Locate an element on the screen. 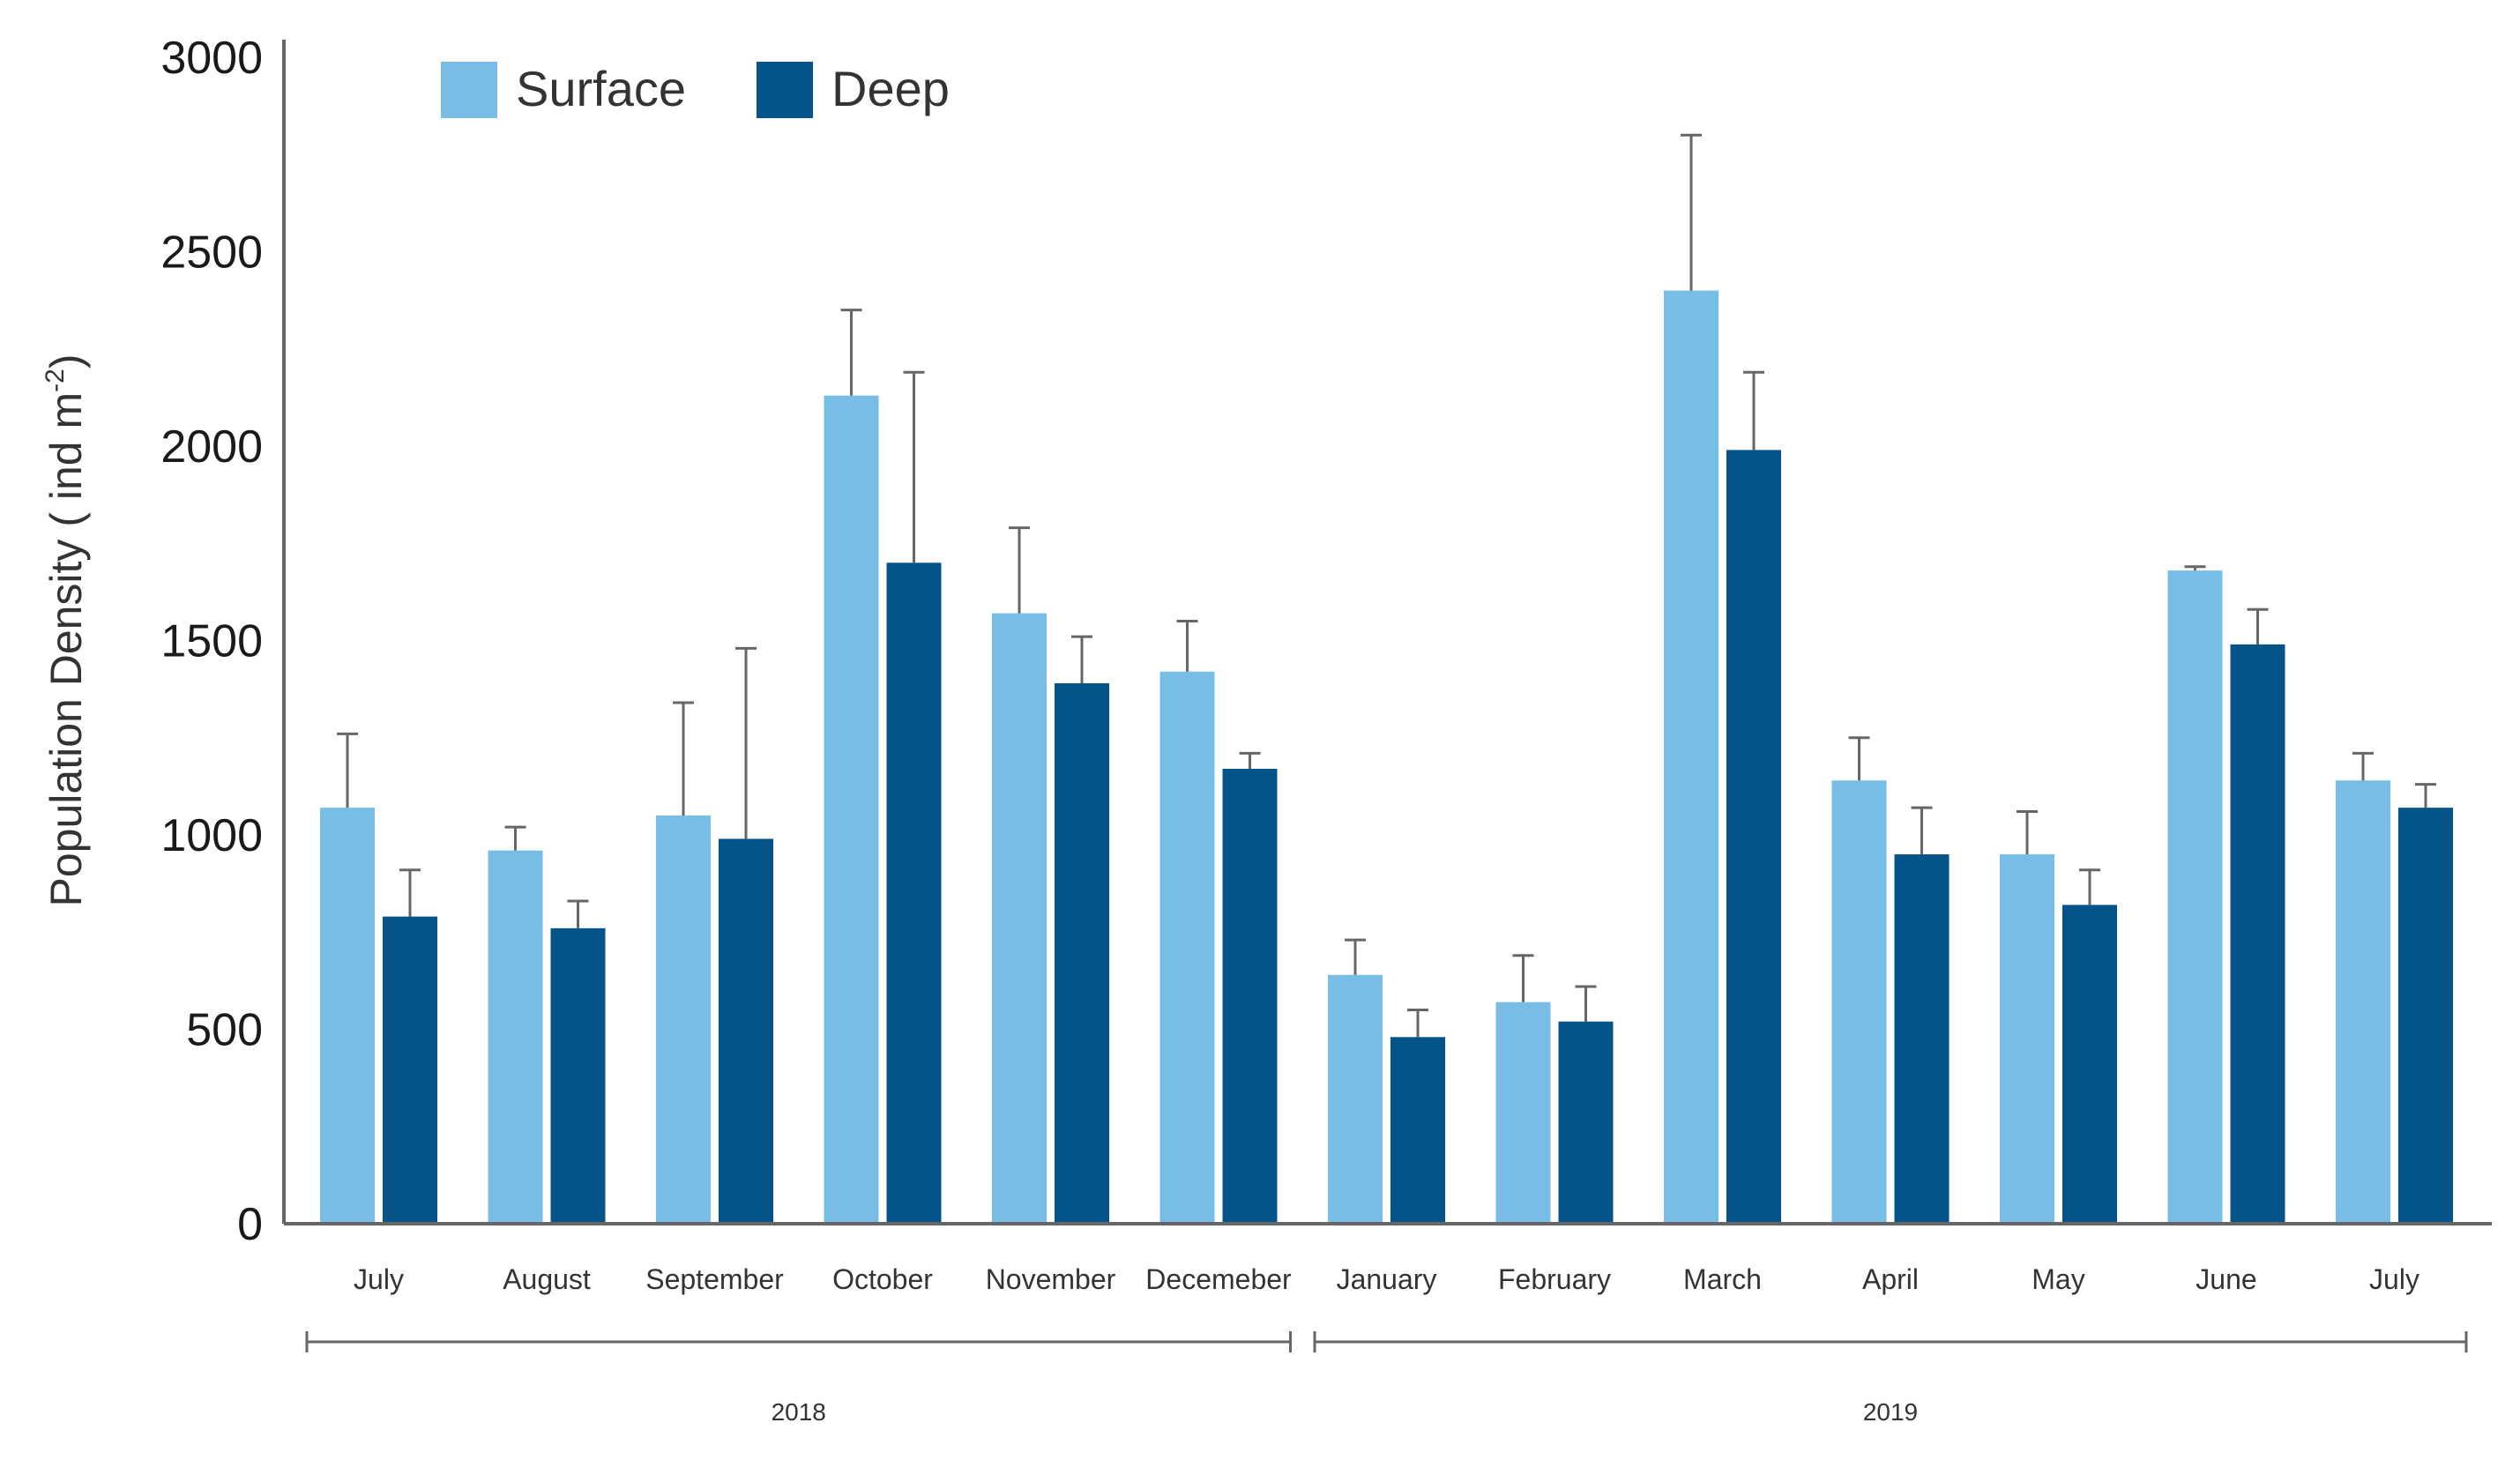  y-tick-label: 1000 is located at coordinates (211, 835).